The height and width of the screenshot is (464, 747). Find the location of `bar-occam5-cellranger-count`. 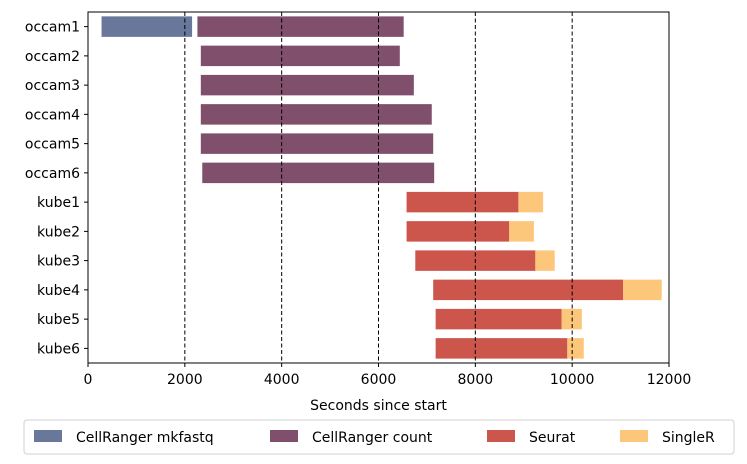

bar-occam5-cellranger-count is located at coordinates (317, 143).